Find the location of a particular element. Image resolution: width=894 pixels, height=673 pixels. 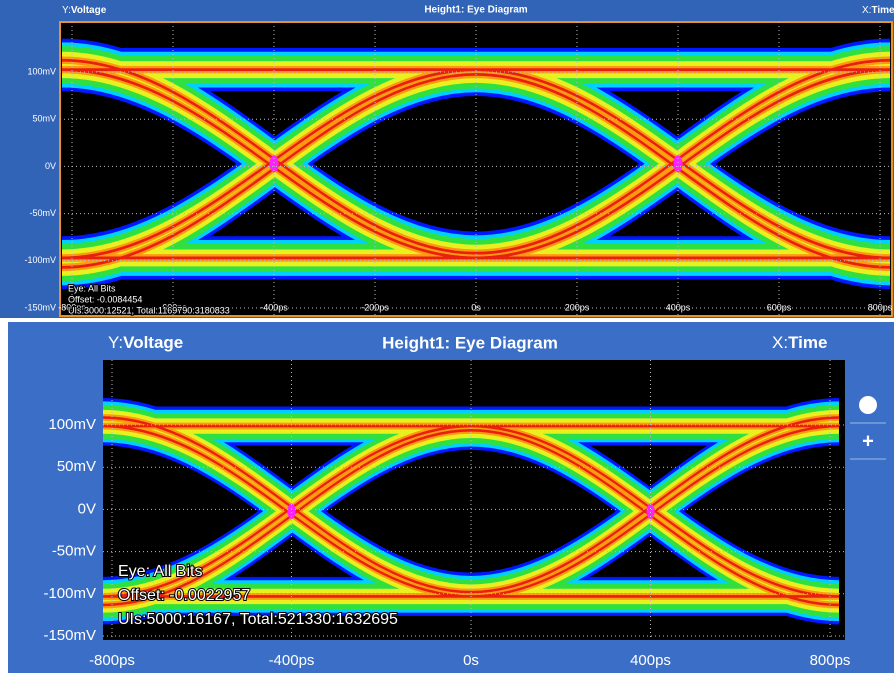

side-button: 3 is located at coordinates (868, 410).